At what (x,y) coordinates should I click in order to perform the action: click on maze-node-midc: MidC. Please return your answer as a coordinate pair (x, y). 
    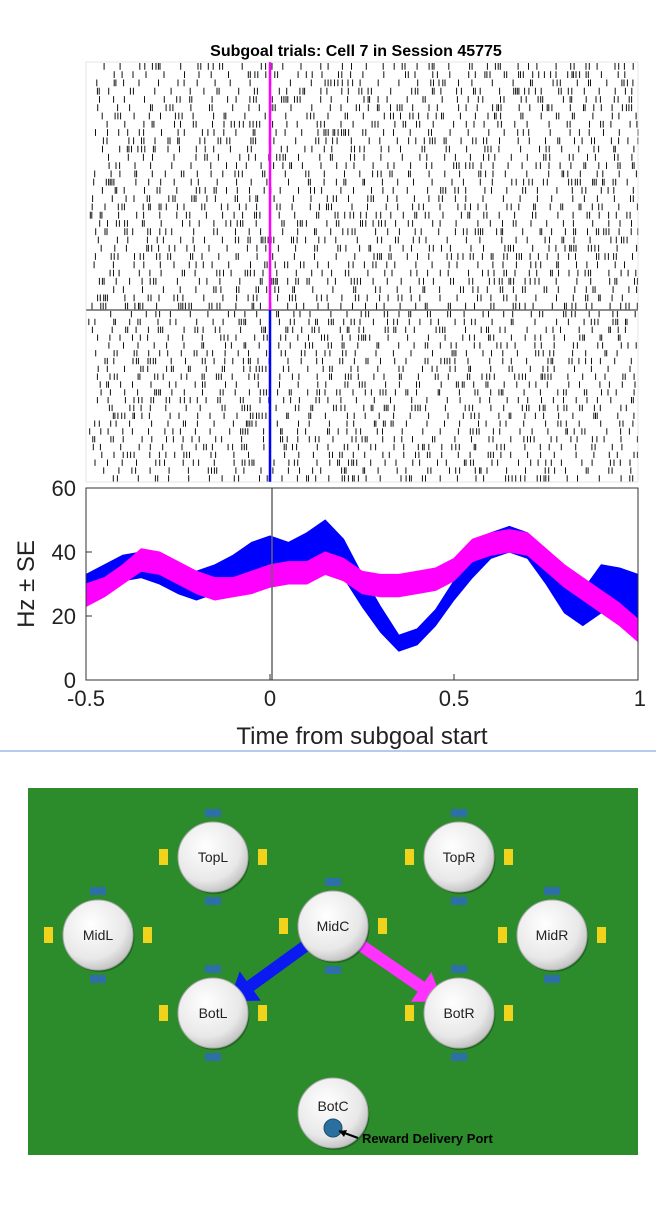
    Looking at the image, I should click on (333, 926).